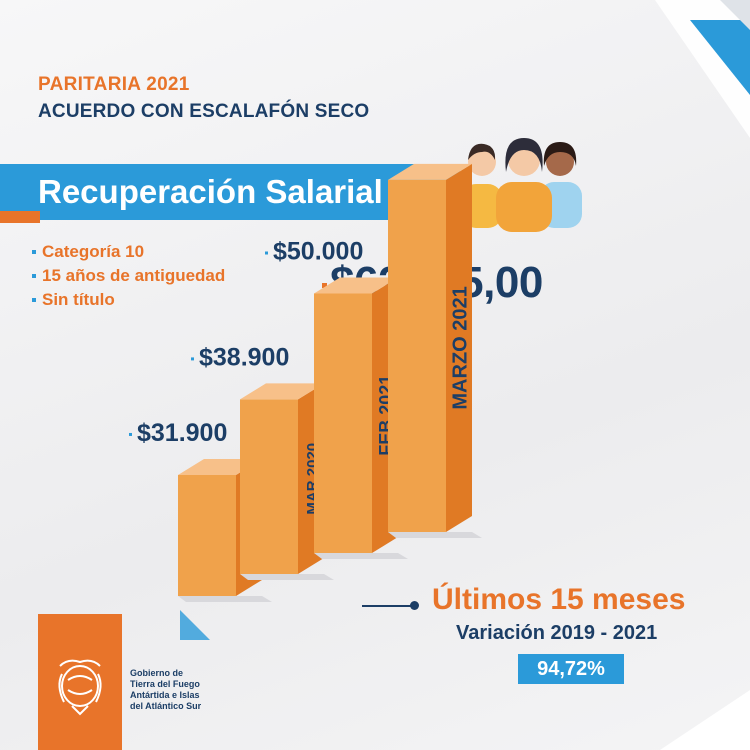 The height and width of the screenshot is (750, 750). What do you see at coordinates (93, 251) in the screenshot?
I see `criteria-label: Categoría 10` at bounding box center [93, 251].